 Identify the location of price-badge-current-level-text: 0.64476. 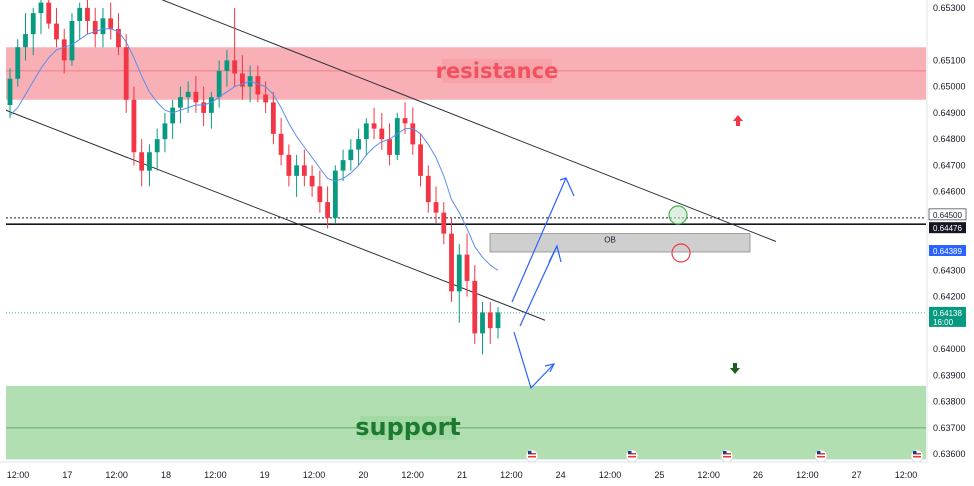
(947, 228).